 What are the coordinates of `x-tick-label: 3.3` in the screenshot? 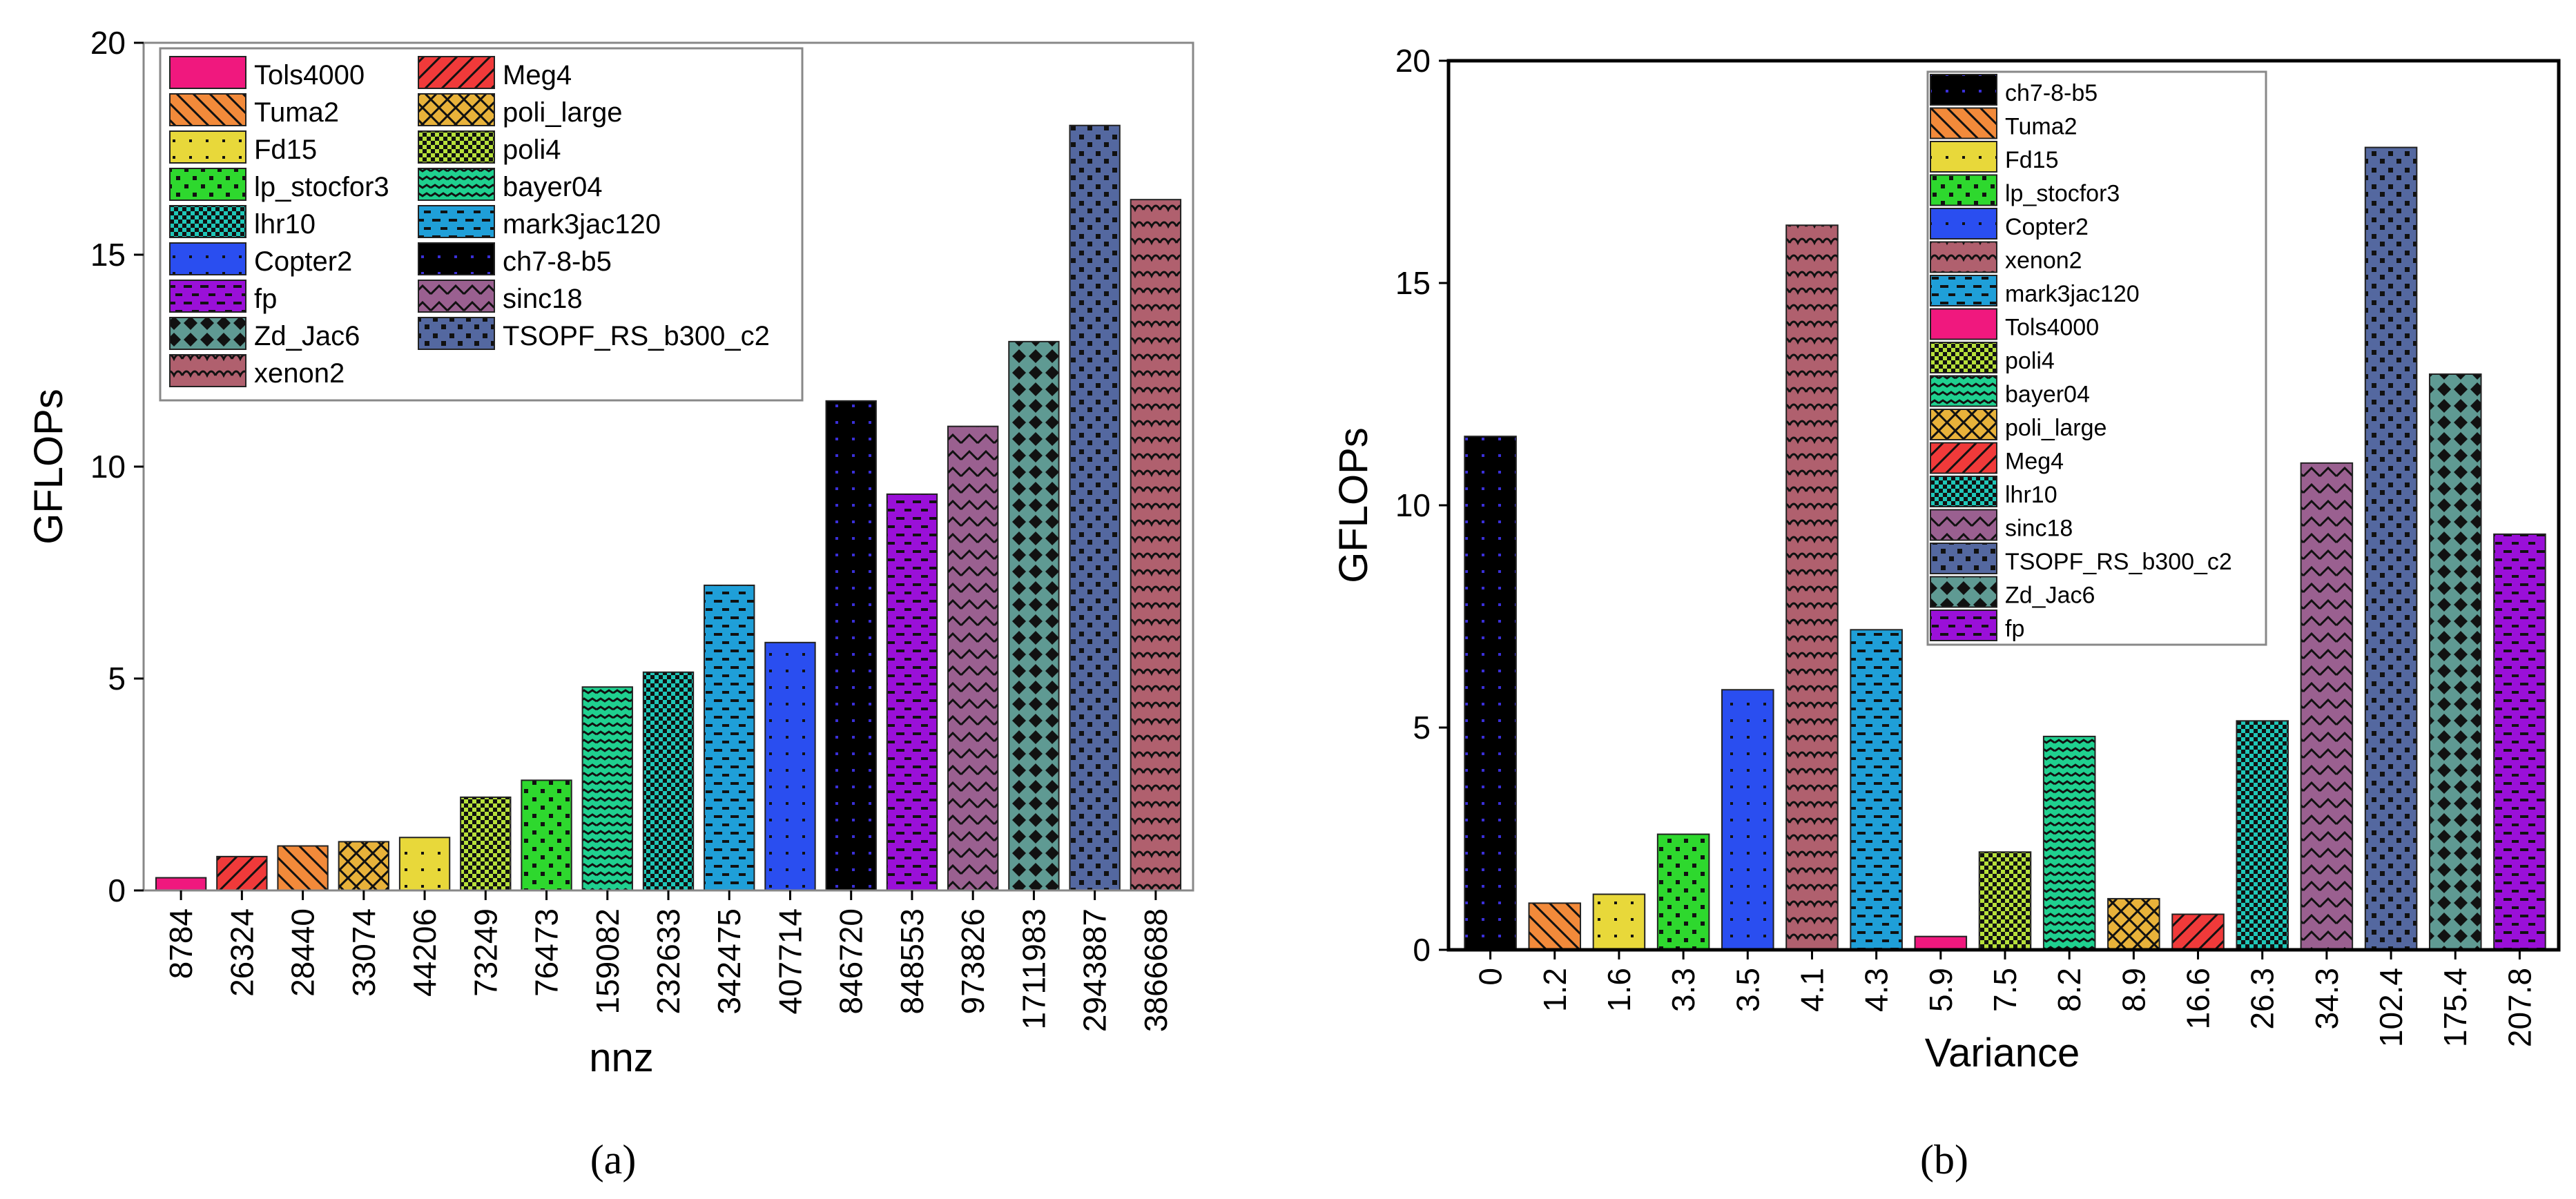 It's located at (1683, 990).